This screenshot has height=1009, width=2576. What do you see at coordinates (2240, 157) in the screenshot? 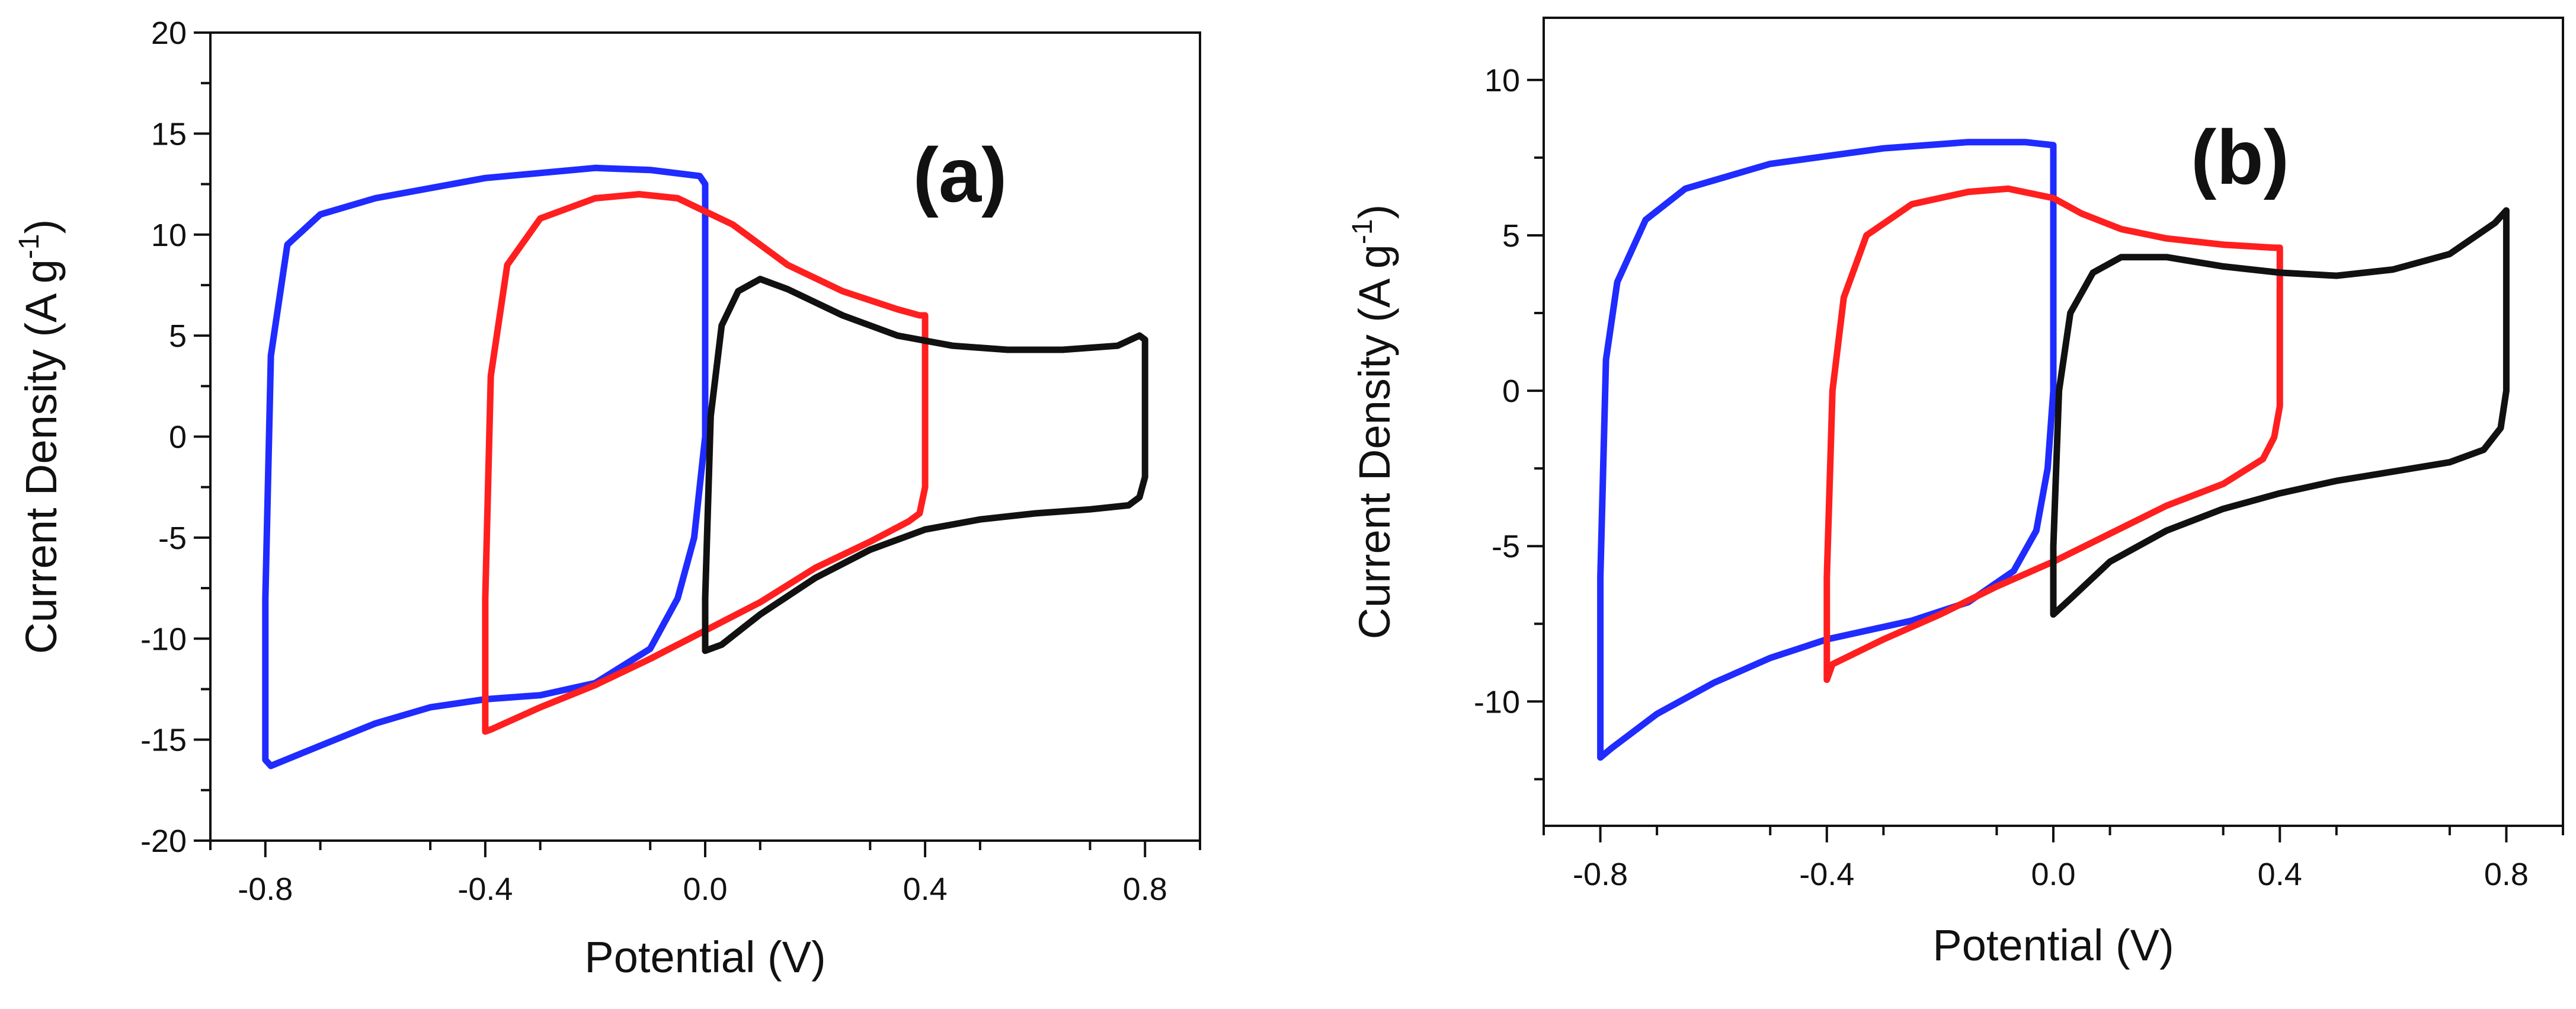
I see `panel-label: (b)` at bounding box center [2240, 157].